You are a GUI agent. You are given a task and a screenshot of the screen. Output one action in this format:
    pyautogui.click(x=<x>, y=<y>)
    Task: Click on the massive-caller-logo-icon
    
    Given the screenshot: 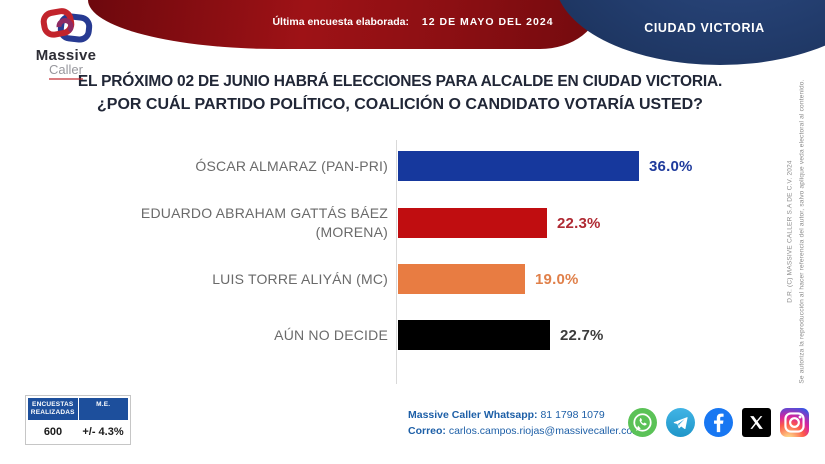 What is the action you would take?
    pyautogui.click(x=66, y=25)
    